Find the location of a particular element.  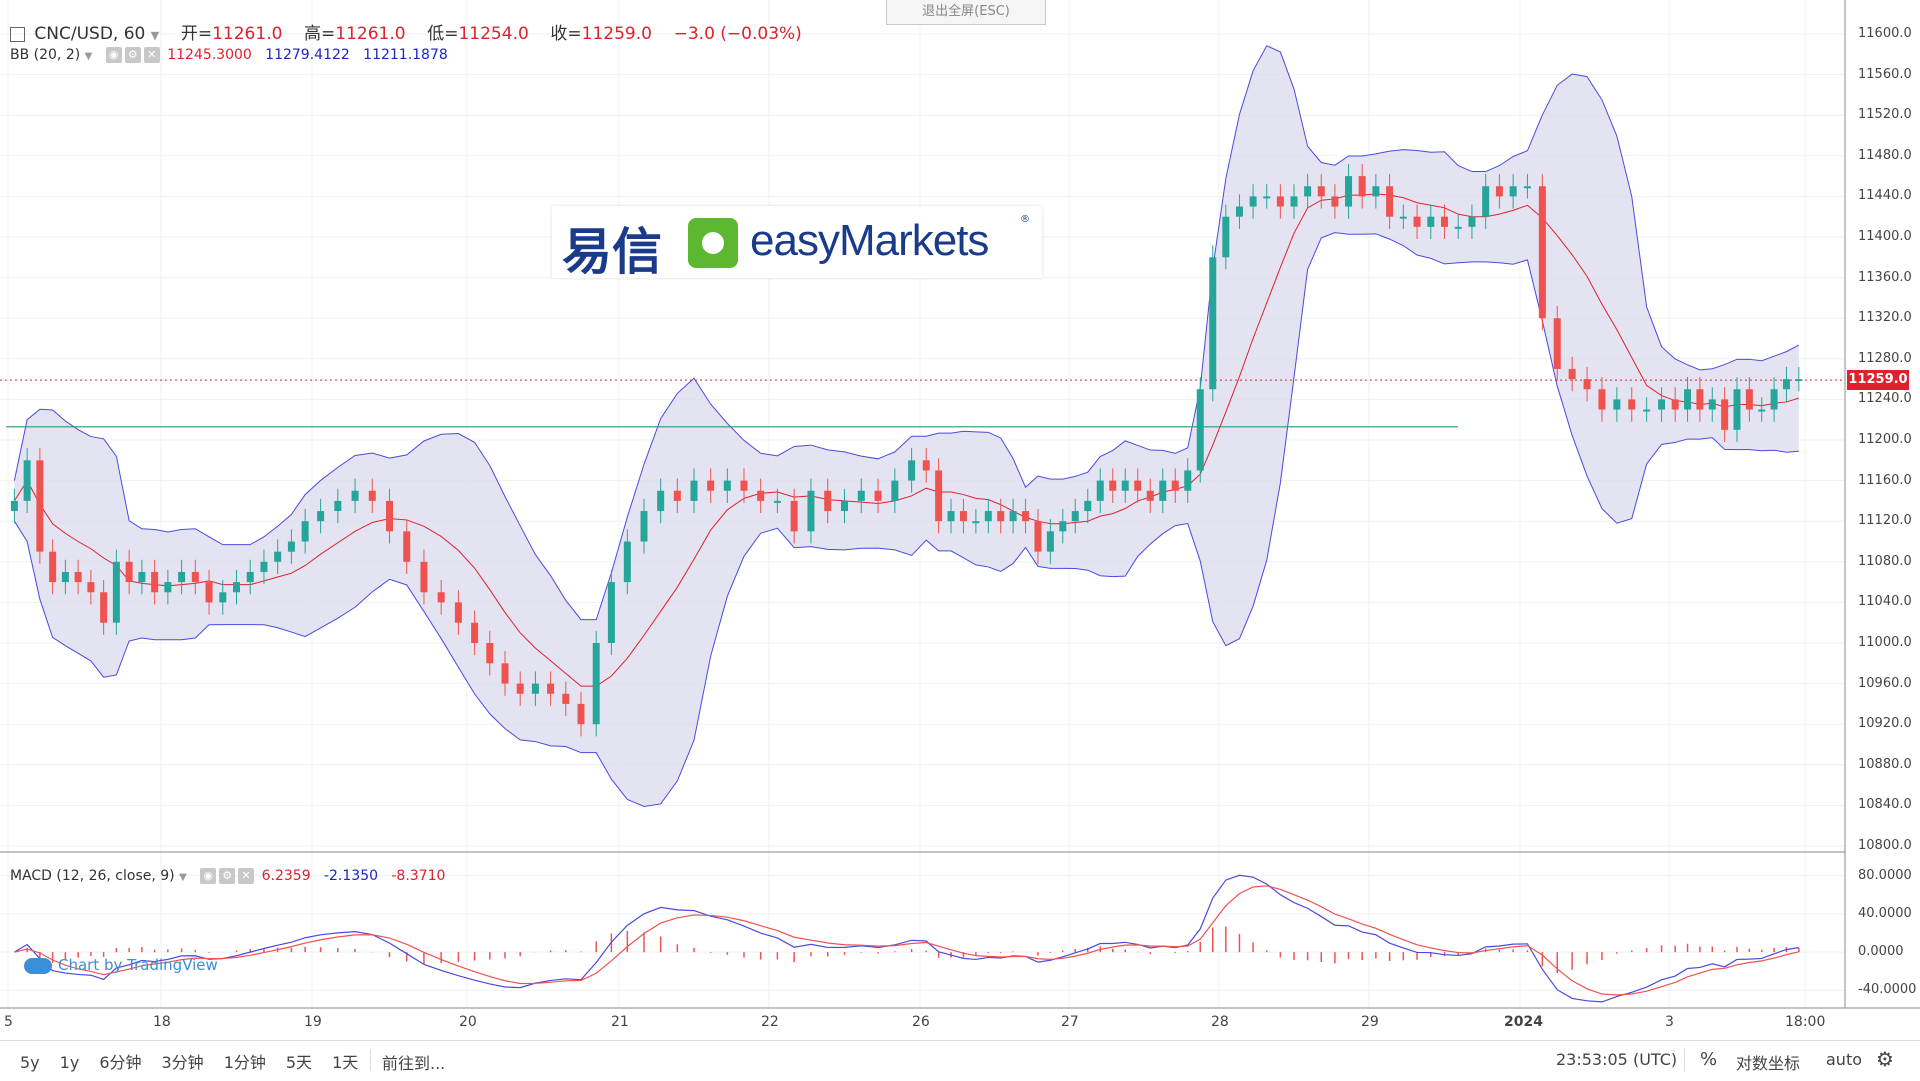

time-axis-label: 3 is located at coordinates (1669, 1022).